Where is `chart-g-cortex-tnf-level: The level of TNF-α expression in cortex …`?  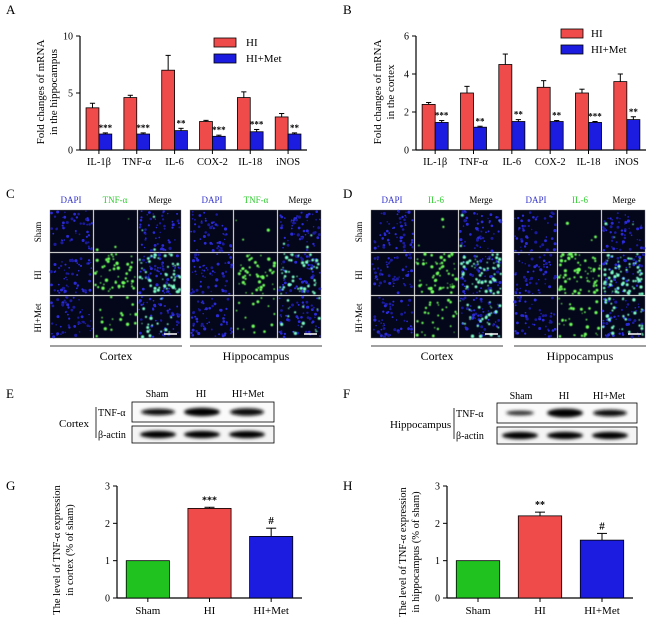
chart-g-cortex-tnf-level: The level of TNF-α expression in cortex … is located at coordinates (177, 549).